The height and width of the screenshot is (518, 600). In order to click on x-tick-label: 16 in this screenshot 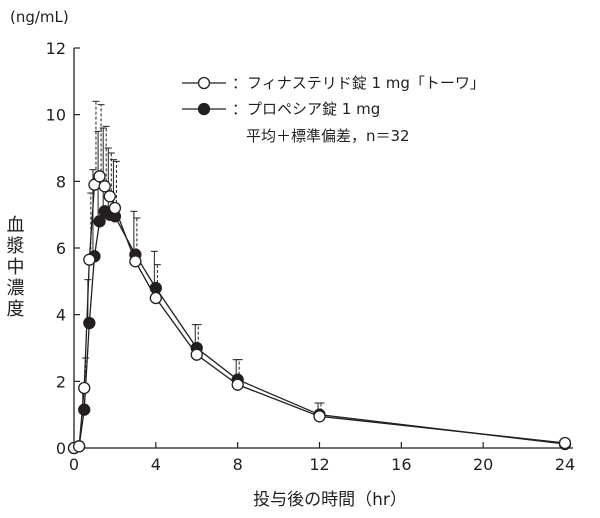, I will do `click(401, 464)`.